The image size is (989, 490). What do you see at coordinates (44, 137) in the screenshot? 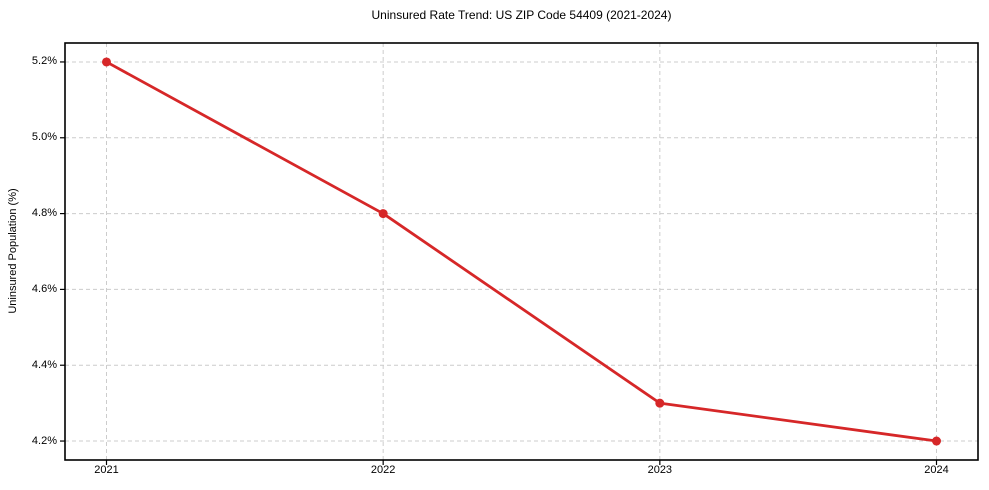
I see `y-tick-label: 5.0%` at bounding box center [44, 137].